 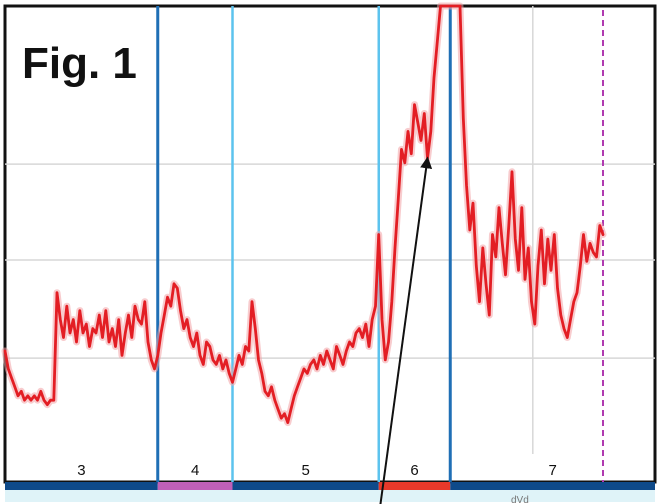 What do you see at coordinates (414, 470) in the screenshot?
I see `segment-label-6: 6` at bounding box center [414, 470].